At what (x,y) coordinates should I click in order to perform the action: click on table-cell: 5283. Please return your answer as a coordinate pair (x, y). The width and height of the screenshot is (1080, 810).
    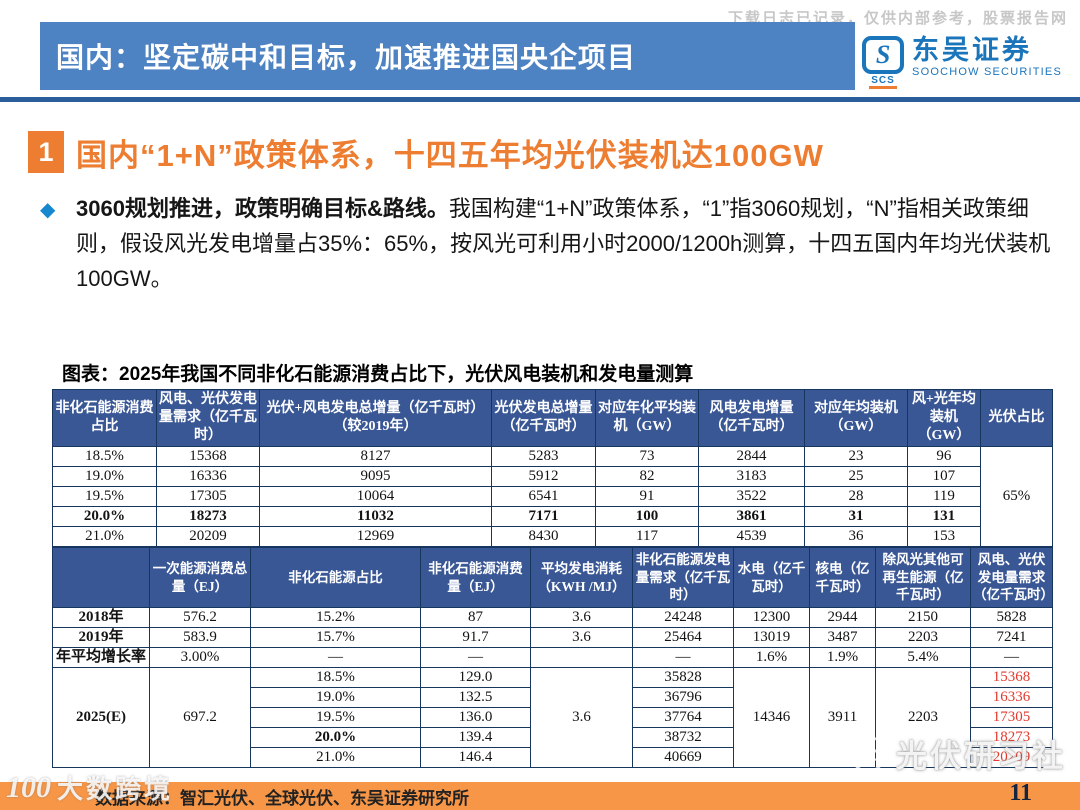
    Looking at the image, I should click on (543, 456).